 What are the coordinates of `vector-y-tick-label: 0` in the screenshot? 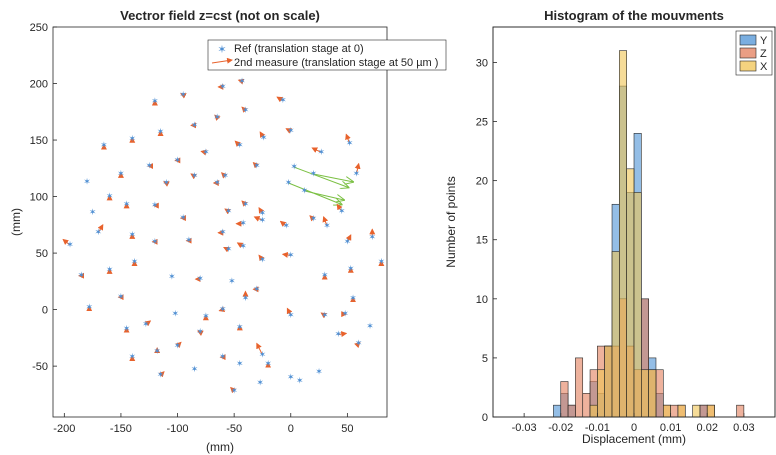 It's located at (45, 311).